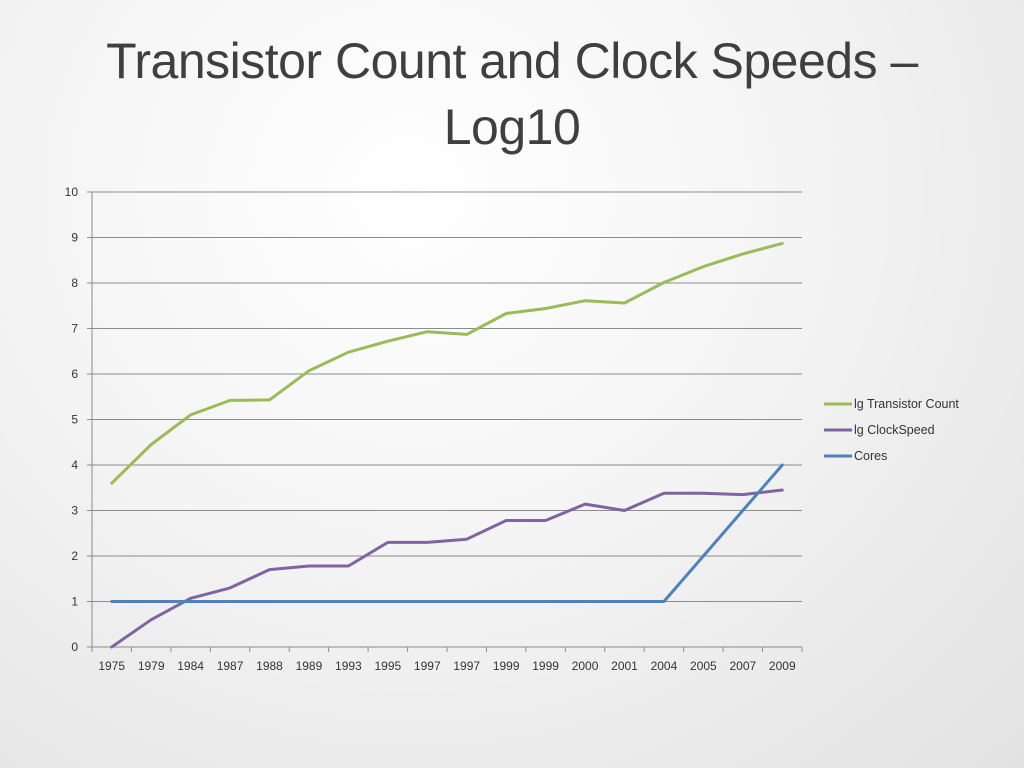 Image resolution: width=1024 pixels, height=768 pixels. I want to click on x-tick-label: 2005, so click(703, 666).